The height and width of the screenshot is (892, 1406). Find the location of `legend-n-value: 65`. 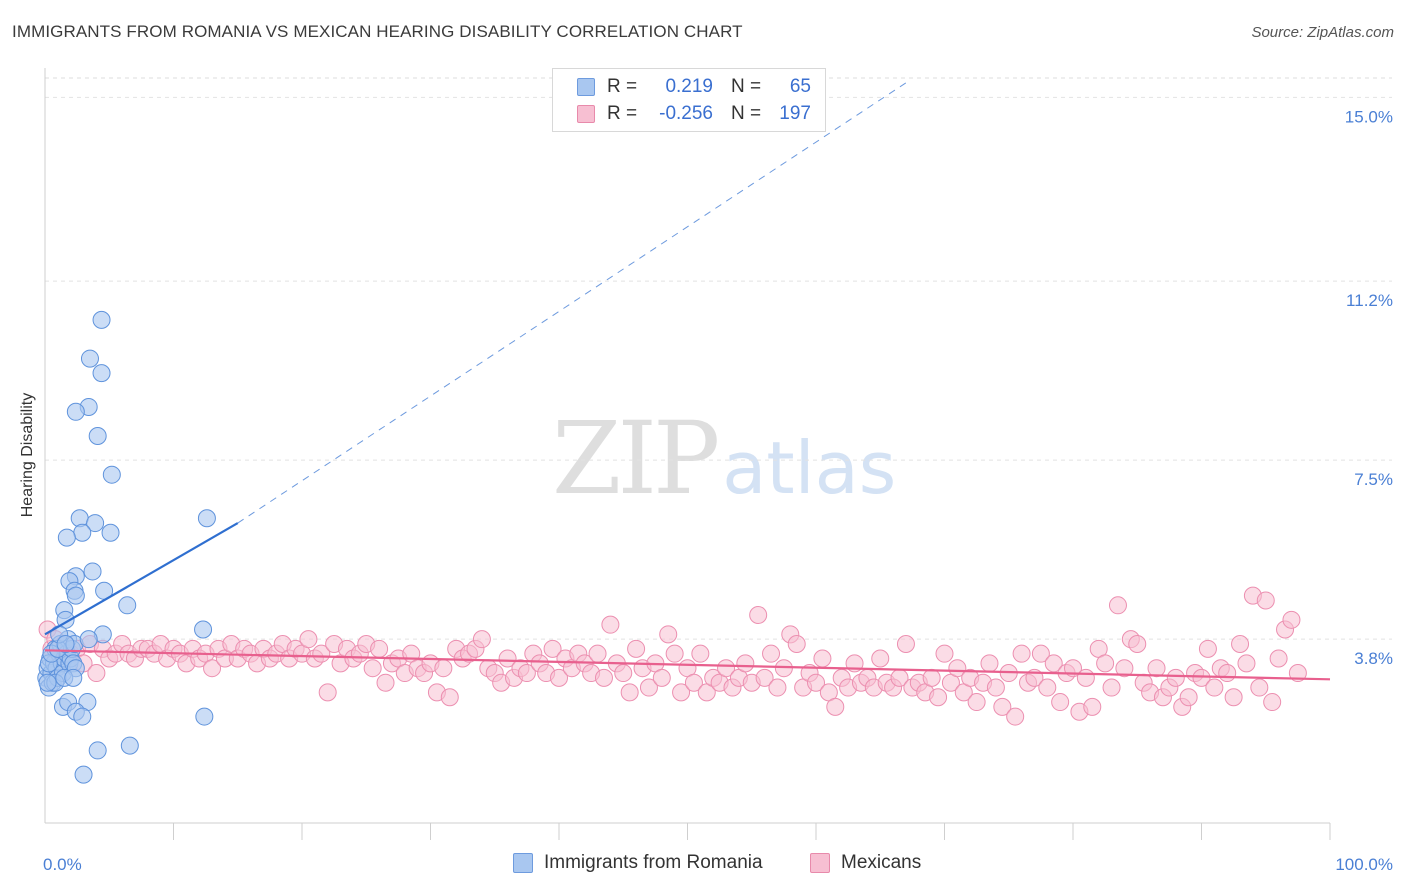

legend-n-value: 65 is located at coordinates (800, 86).